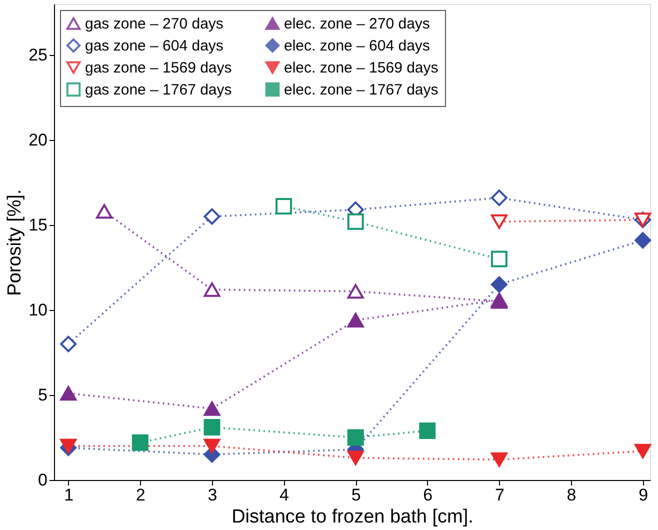  Describe the element at coordinates (43, 480) in the screenshot. I see `y-tick-label: 0` at that location.